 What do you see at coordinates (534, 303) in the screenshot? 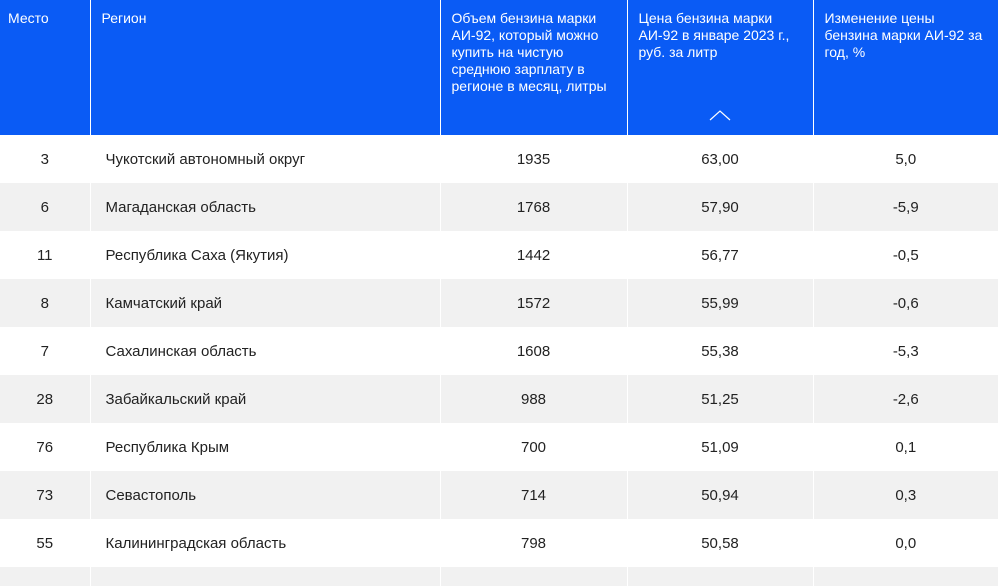
I see `cell-volume: 1572` at bounding box center [534, 303].